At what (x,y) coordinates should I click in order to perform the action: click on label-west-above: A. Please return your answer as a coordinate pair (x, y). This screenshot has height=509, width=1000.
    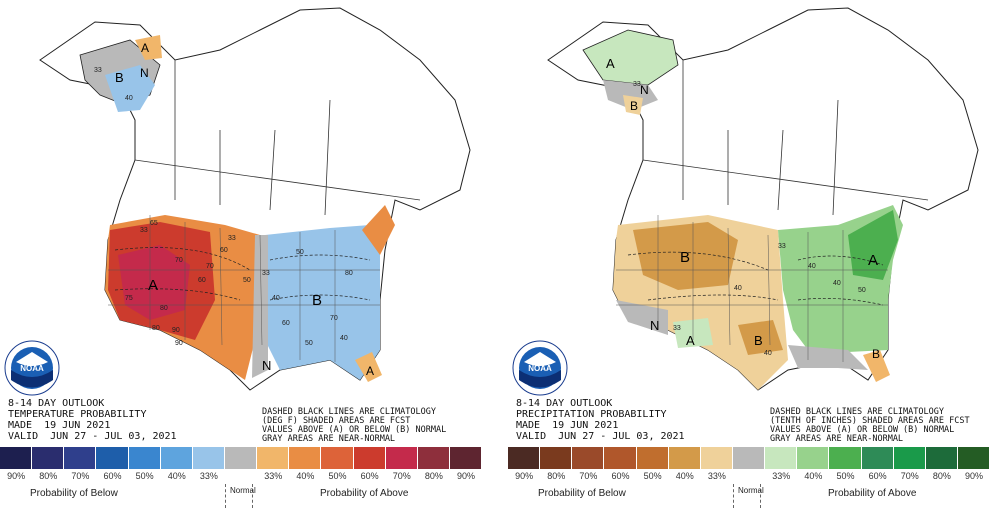
    Looking at the image, I should click on (153, 285).